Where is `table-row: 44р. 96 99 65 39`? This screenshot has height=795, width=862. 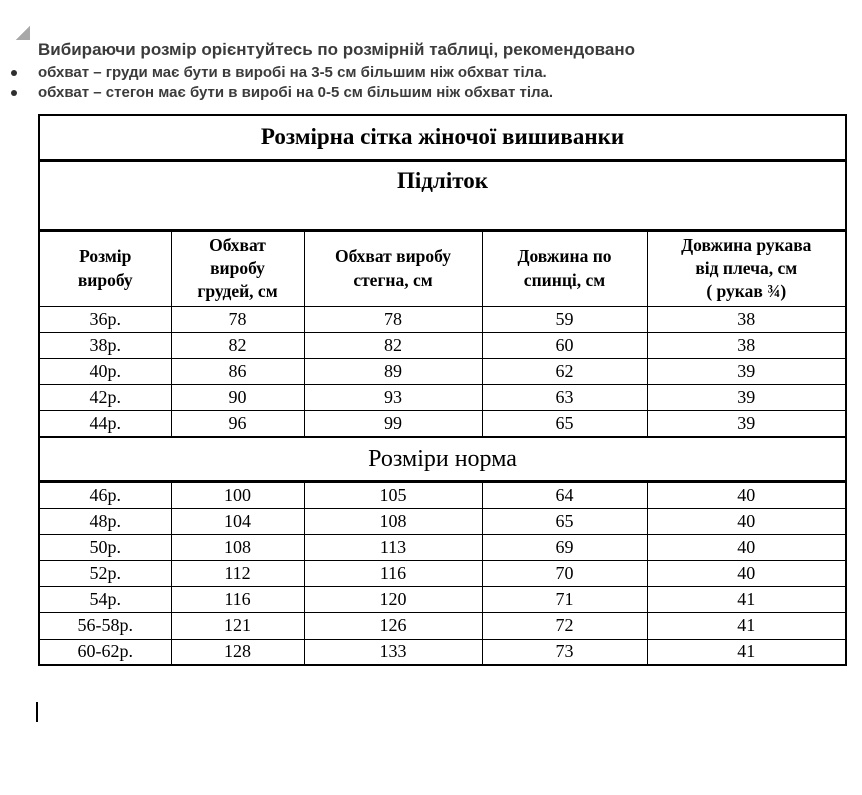
table-row: 44р. 96 99 65 39 is located at coordinates (442, 424).